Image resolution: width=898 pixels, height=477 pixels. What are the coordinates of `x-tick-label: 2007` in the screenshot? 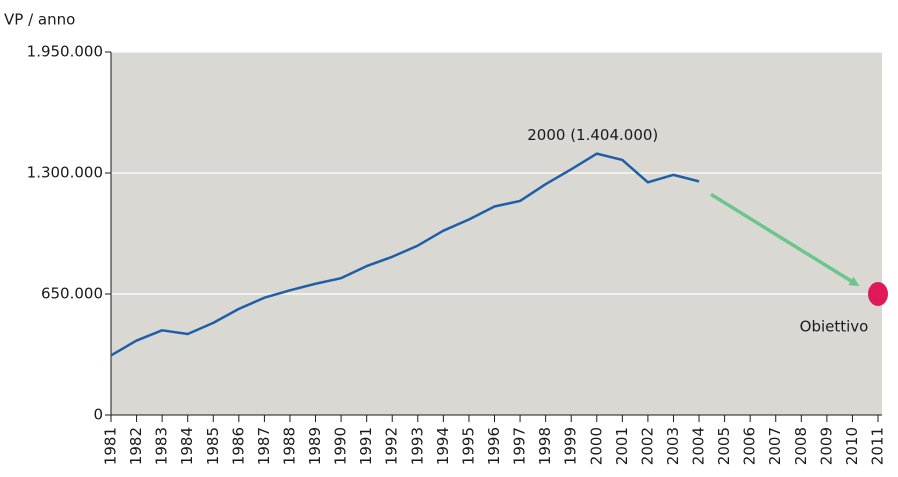 It's located at (775, 446).